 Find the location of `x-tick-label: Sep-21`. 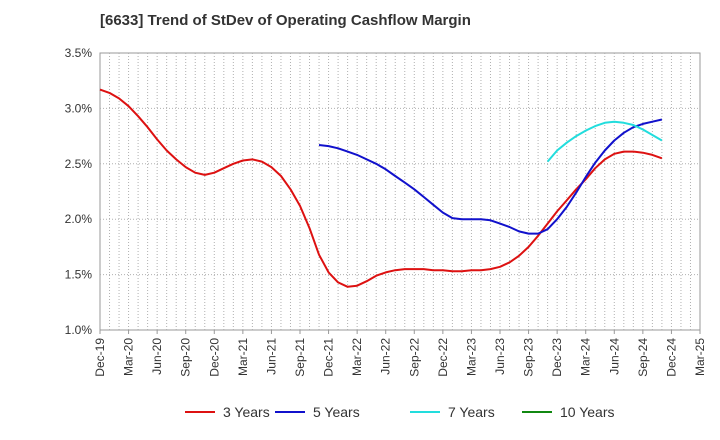

x-tick-label: Sep-21 is located at coordinates (300, 357).